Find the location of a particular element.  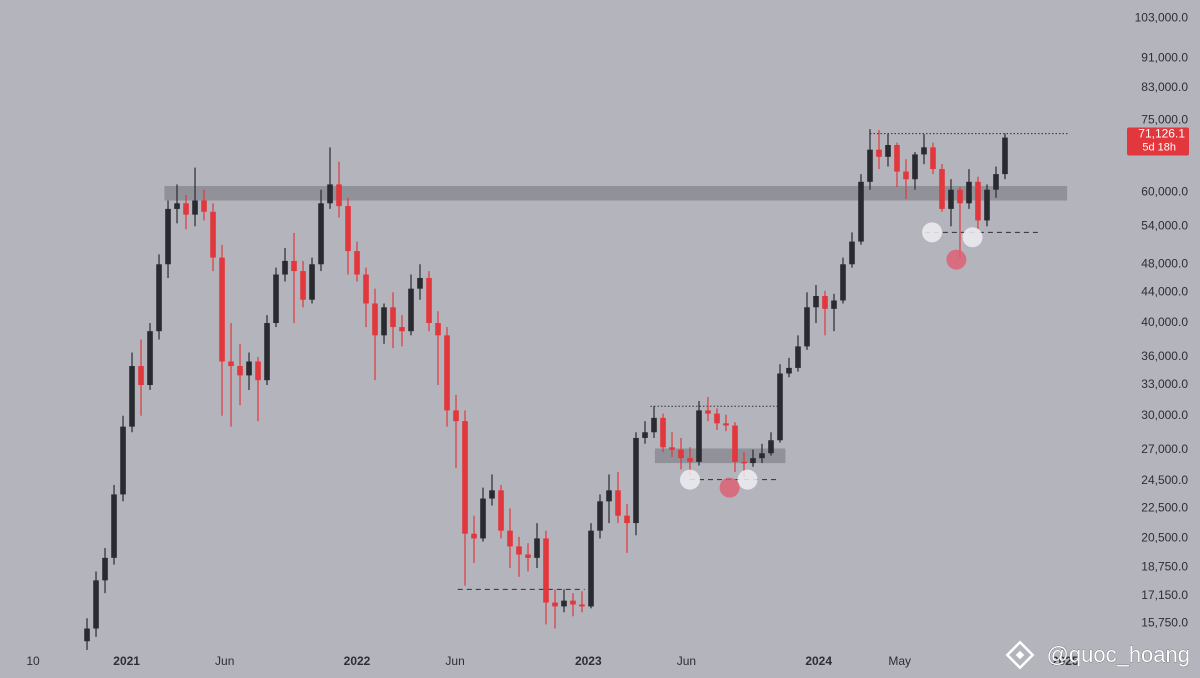

x-tick-label: 2024 is located at coordinates (818, 661).